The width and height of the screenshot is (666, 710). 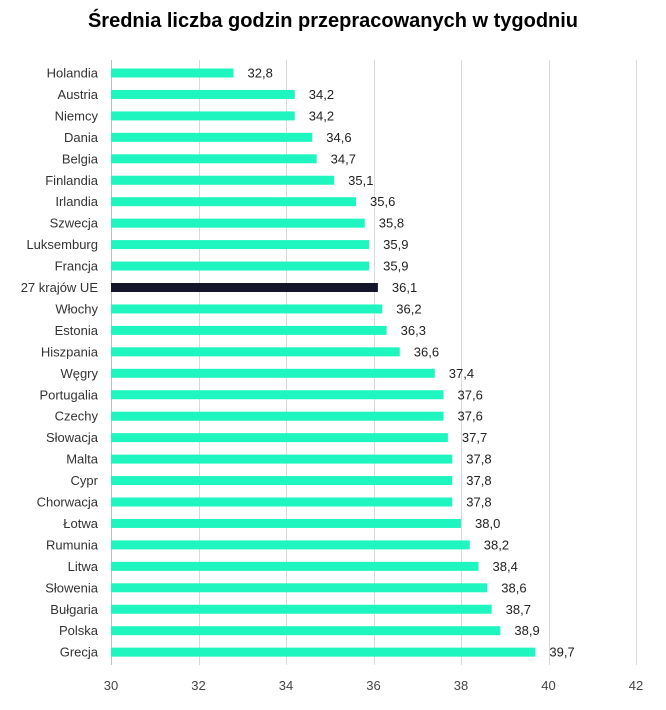 I want to click on category-label: Finlandia, so click(x=72, y=180).